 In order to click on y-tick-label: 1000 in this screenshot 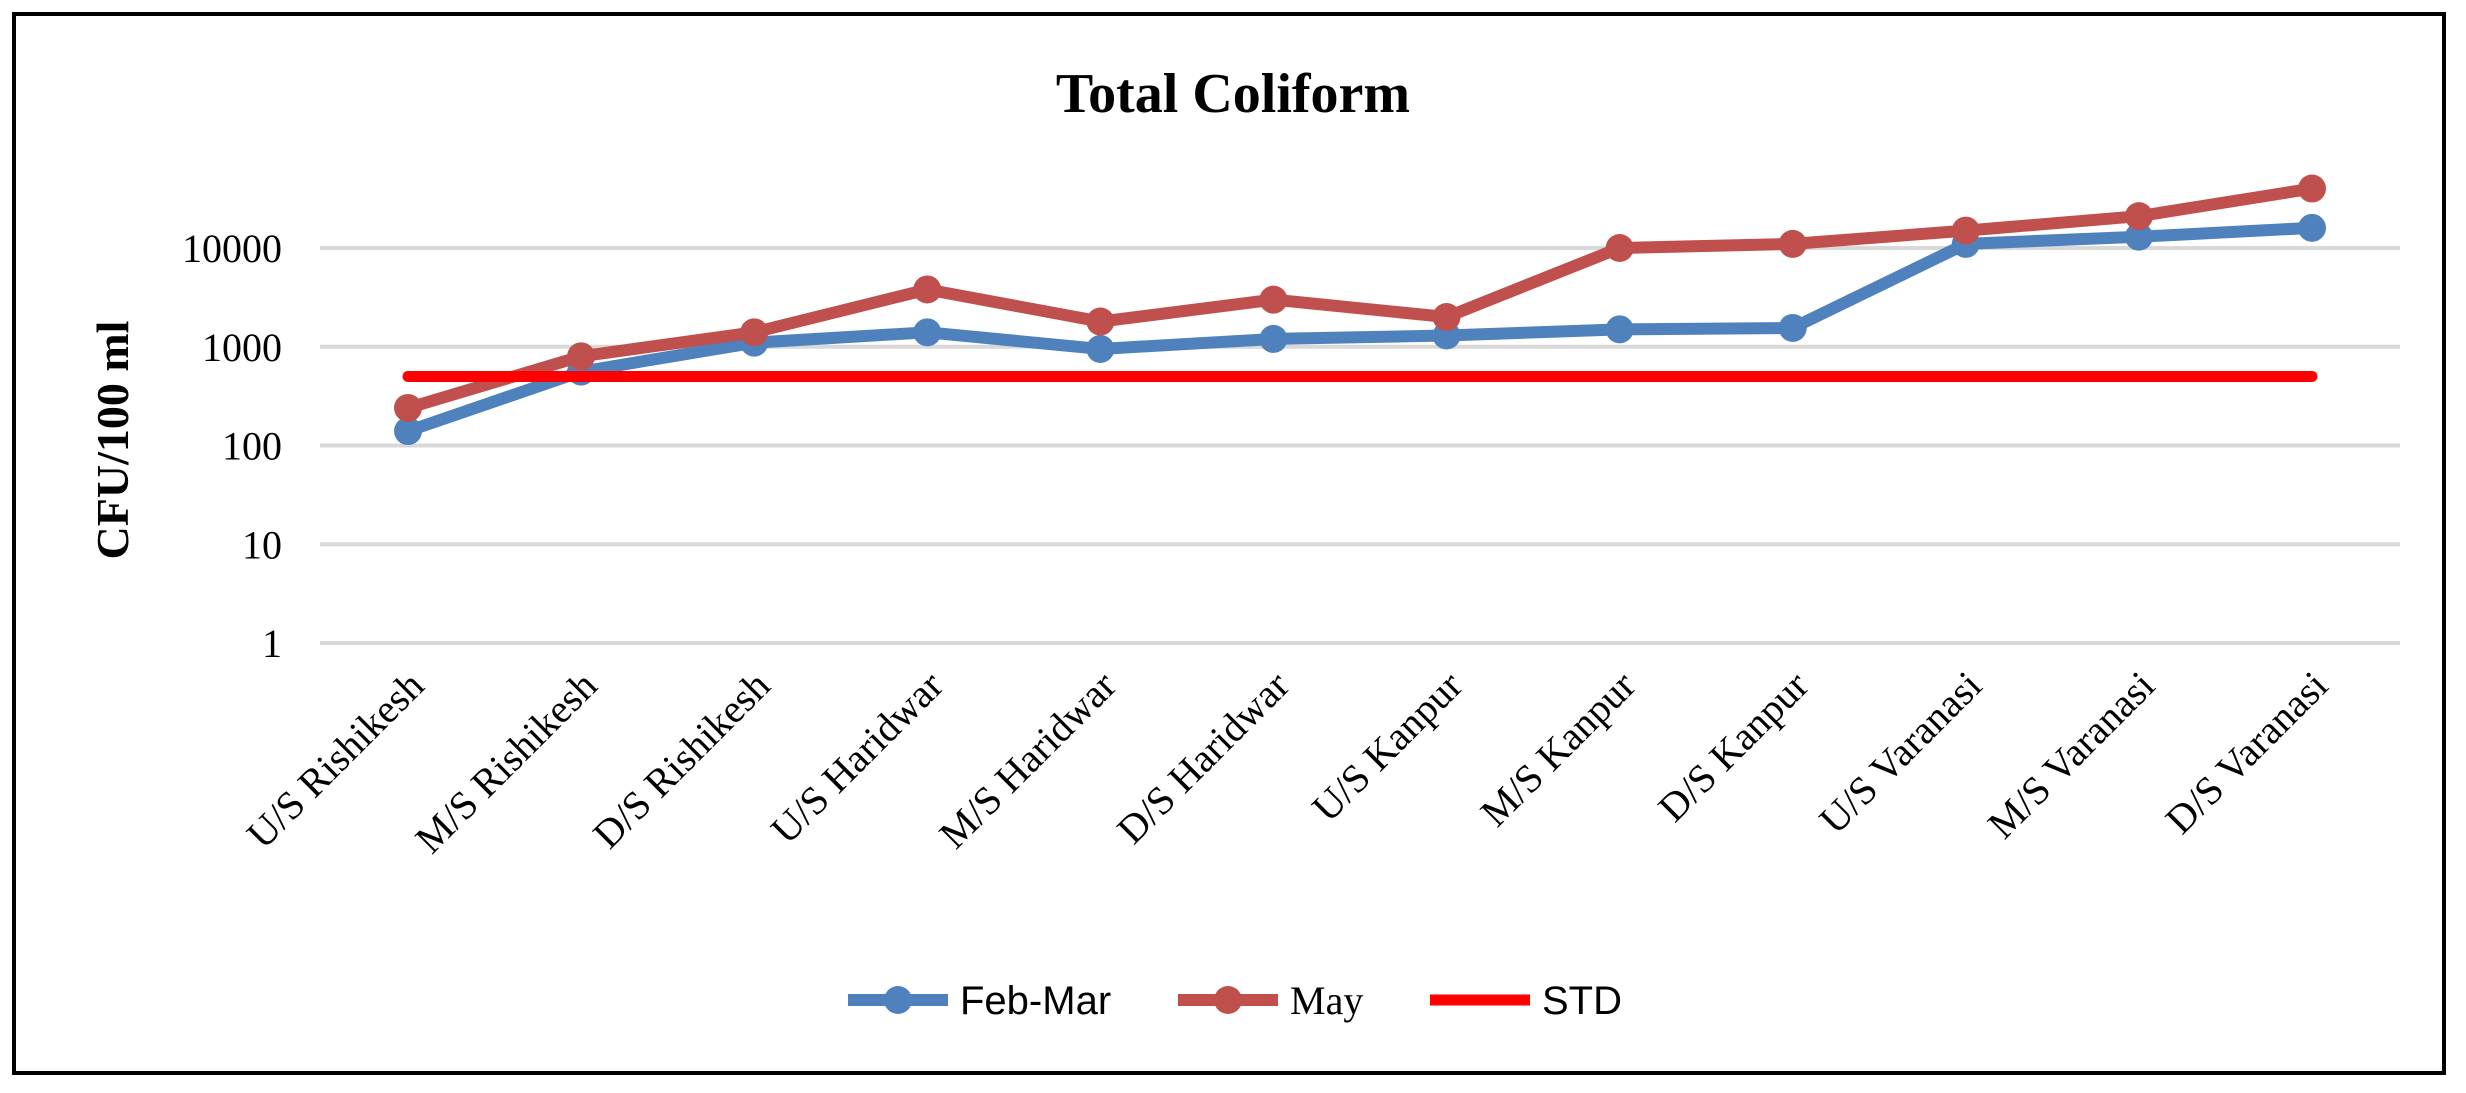, I will do `click(242, 347)`.